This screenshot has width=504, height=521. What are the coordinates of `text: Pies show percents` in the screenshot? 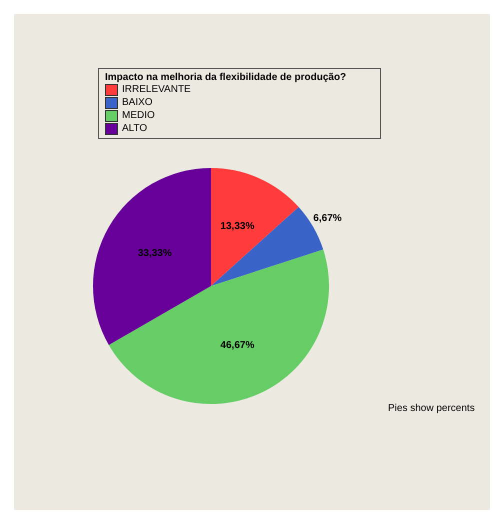 It's located at (431, 408).